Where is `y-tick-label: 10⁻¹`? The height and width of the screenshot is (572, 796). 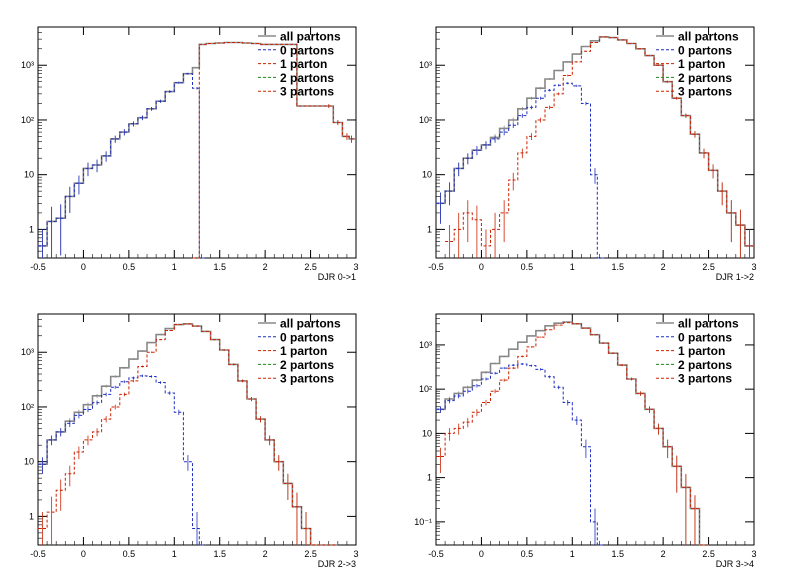 y-tick-label: 10⁻¹ is located at coordinates (423, 522).